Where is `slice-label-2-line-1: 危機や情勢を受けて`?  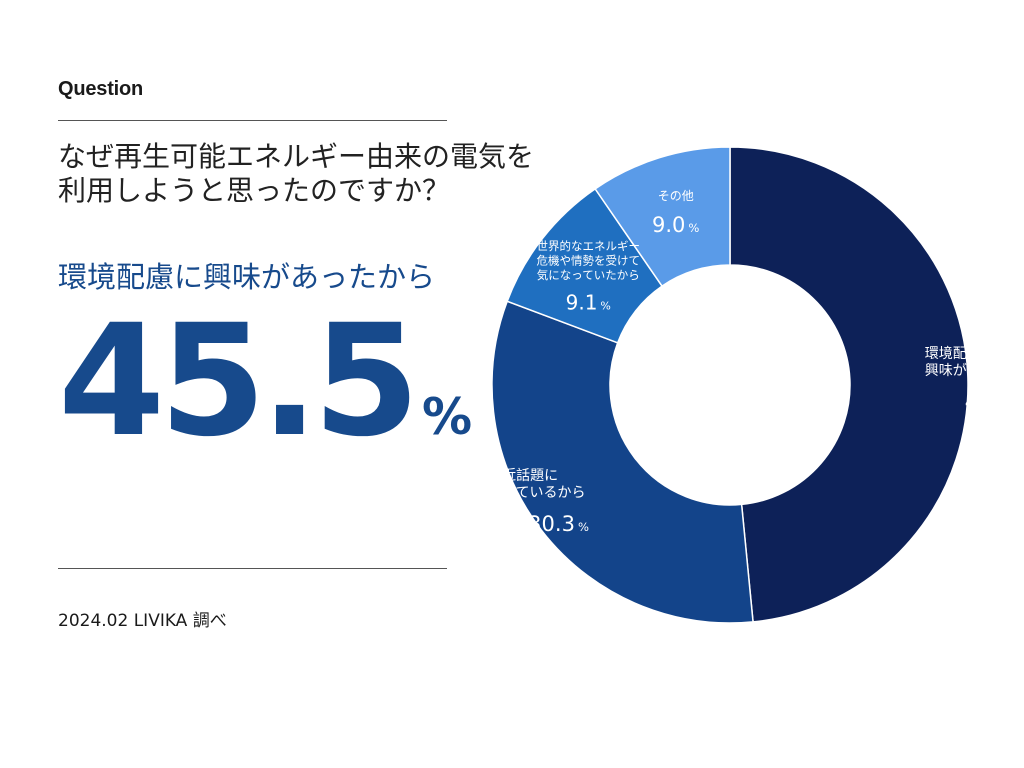
slice-label-2-line-1: 危機や情勢を受けて is located at coordinates (589, 260).